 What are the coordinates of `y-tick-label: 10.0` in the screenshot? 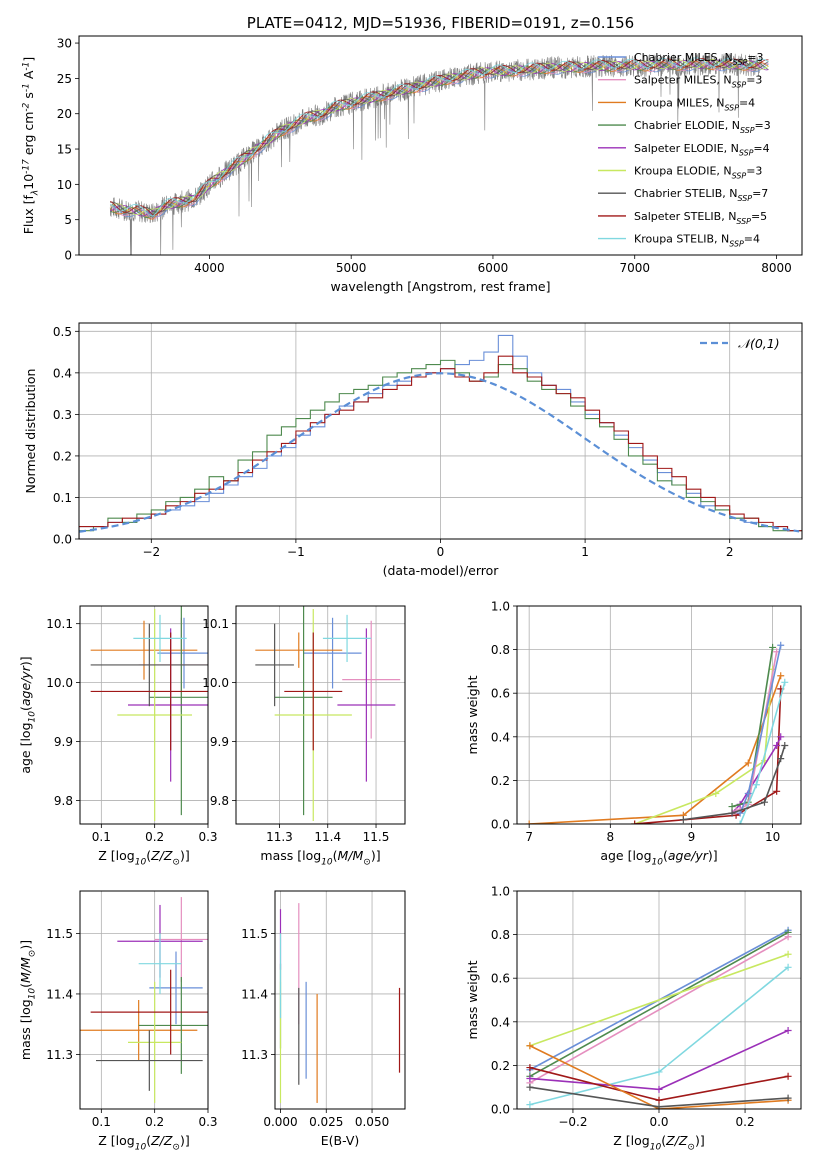 It's located at (215, 683).